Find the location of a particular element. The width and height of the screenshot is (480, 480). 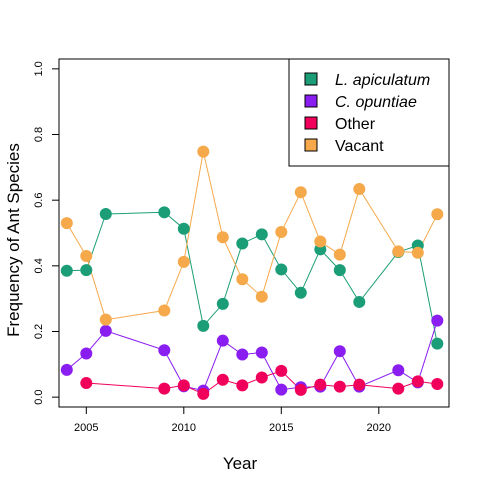

y-tick-label: 0.0 is located at coordinates (39, 397).